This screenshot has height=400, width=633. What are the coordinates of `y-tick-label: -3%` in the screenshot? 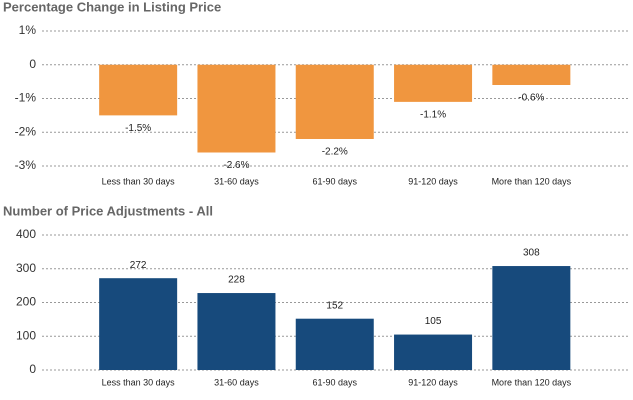 It's located at (26, 165).